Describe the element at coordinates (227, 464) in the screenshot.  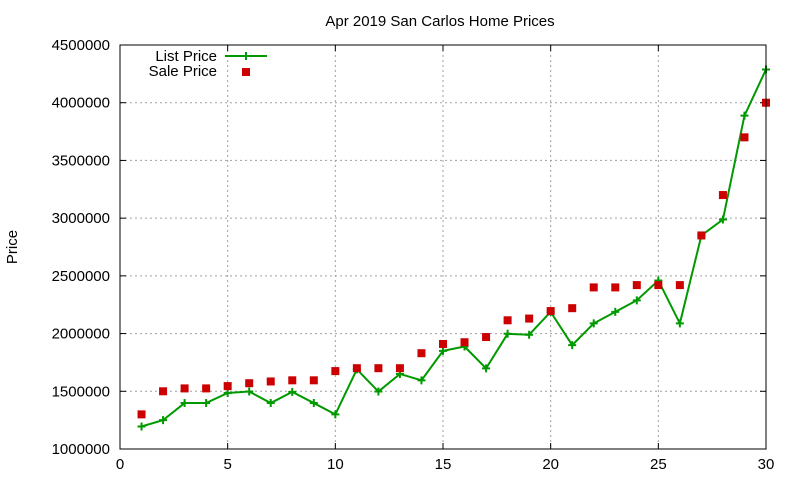
I see `x-tick-label: 5` at that location.